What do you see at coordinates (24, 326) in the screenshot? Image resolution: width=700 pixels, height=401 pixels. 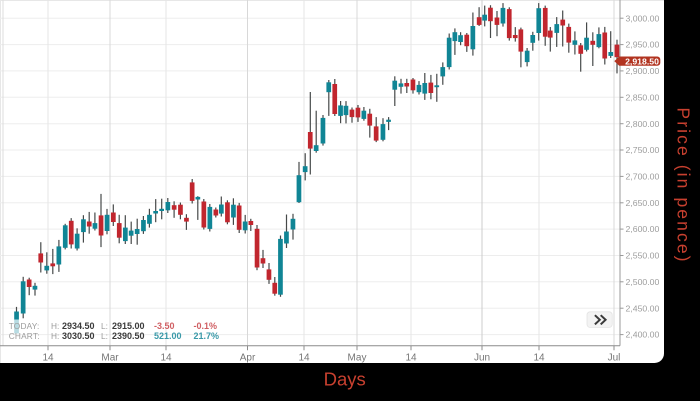 I see `svg-text: TODAY:` at bounding box center [24, 326].